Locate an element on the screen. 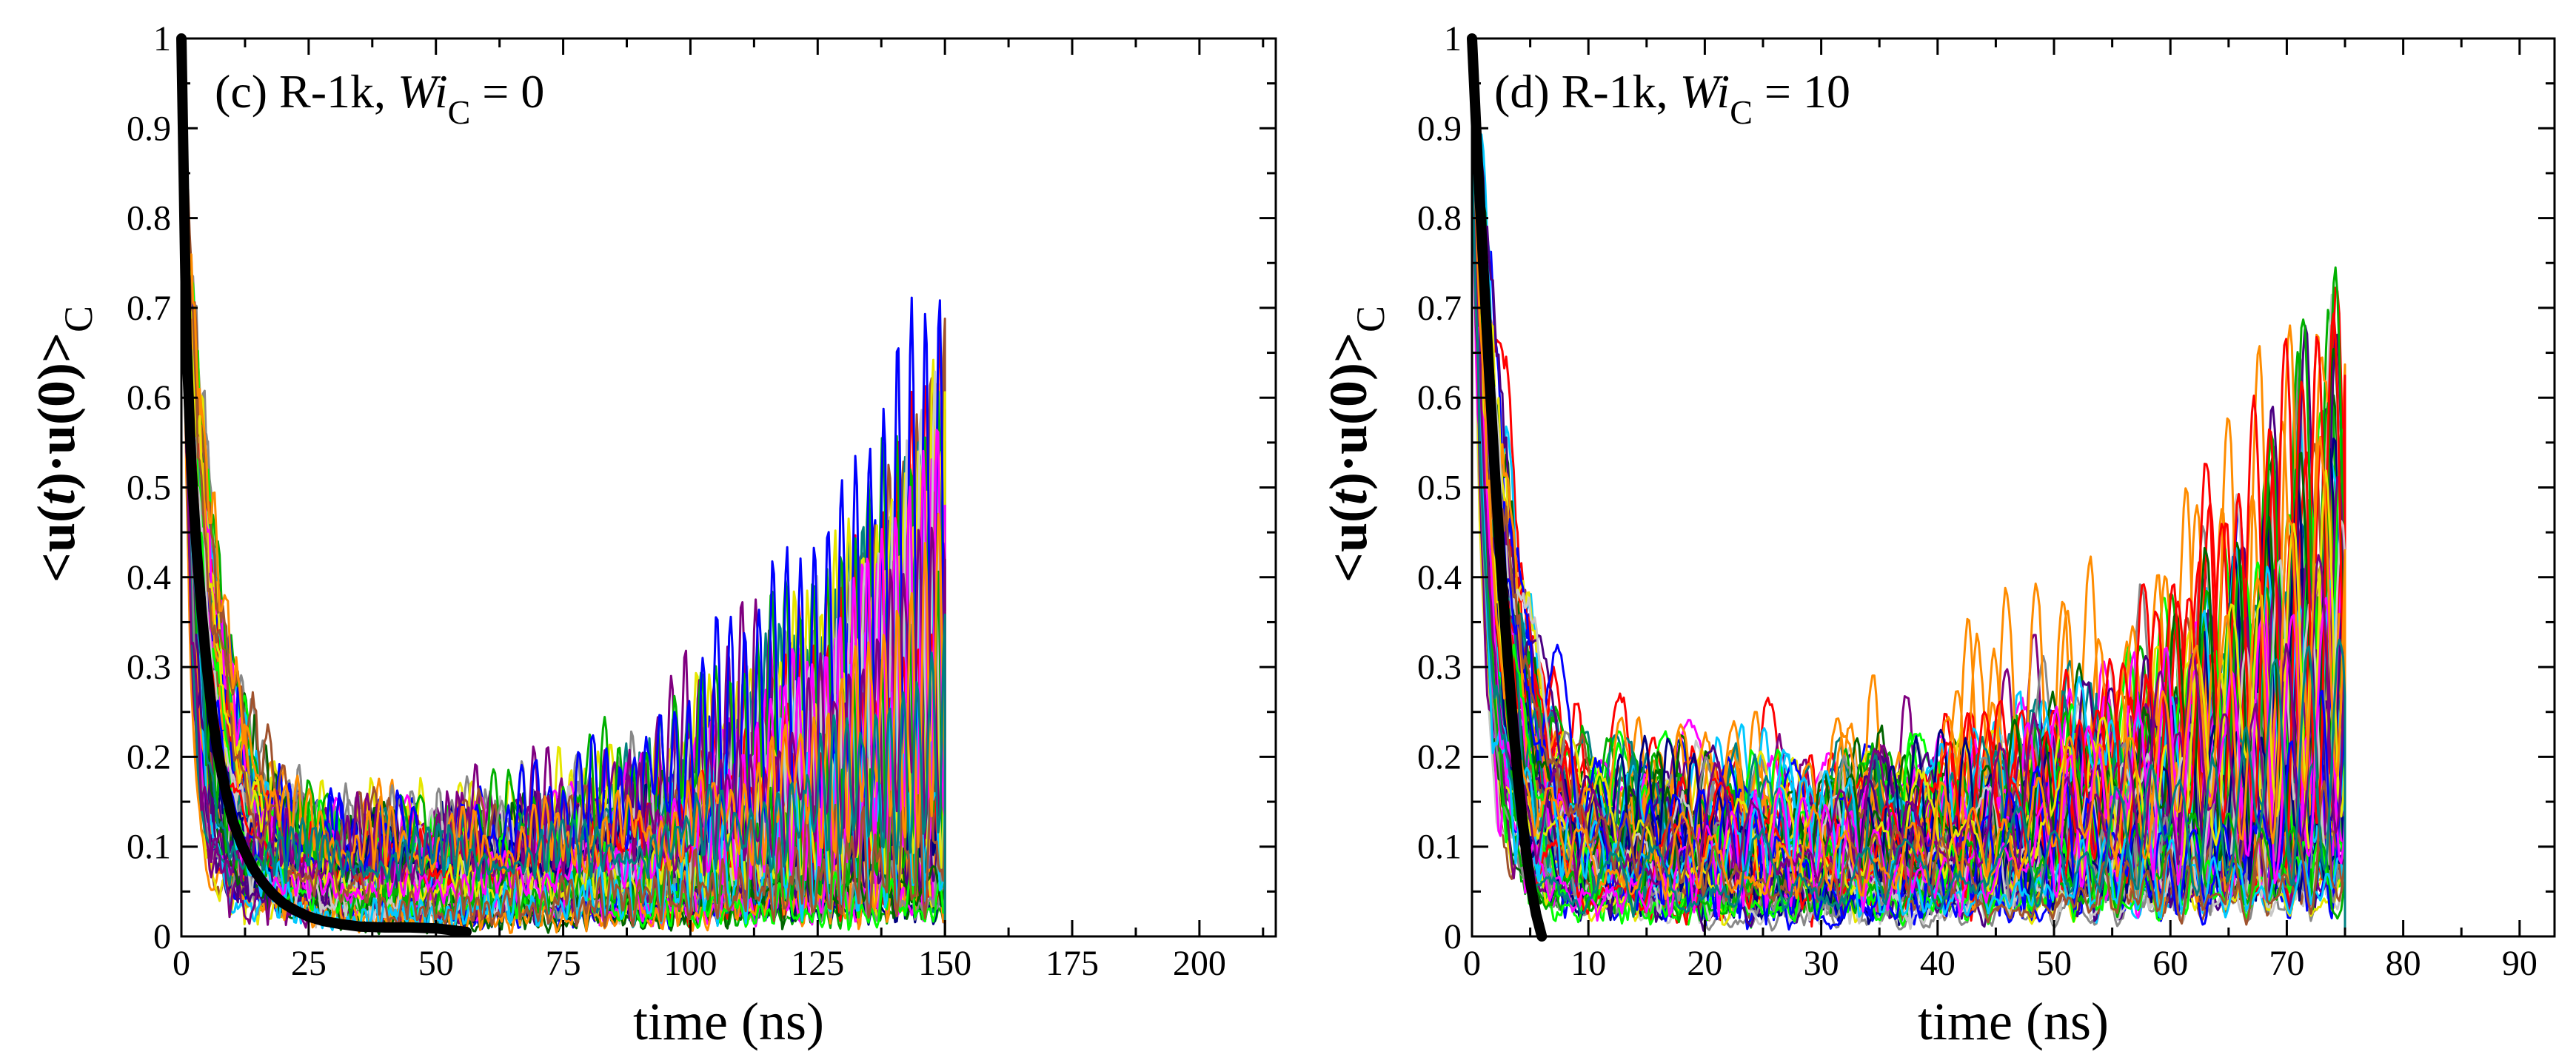  panel-c-title-value: = 0 is located at coordinates (507, 91).